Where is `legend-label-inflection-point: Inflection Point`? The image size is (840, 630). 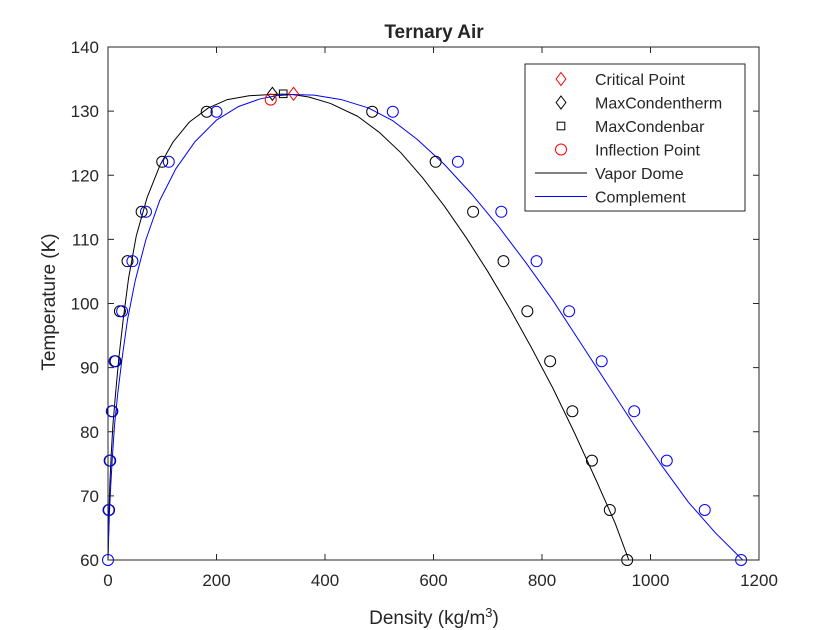 legend-label-inflection-point: Inflection Point is located at coordinates (648, 151).